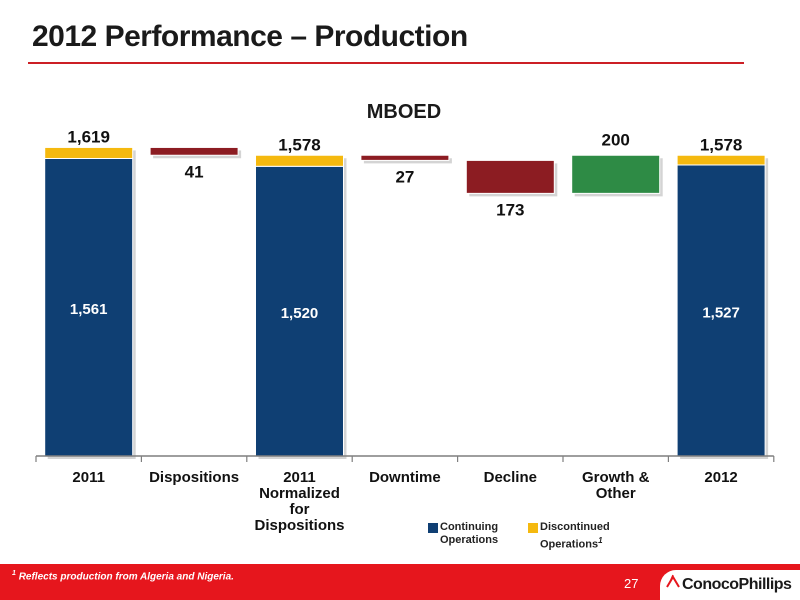  I want to click on x-tick-label: 2012, so click(720, 477).